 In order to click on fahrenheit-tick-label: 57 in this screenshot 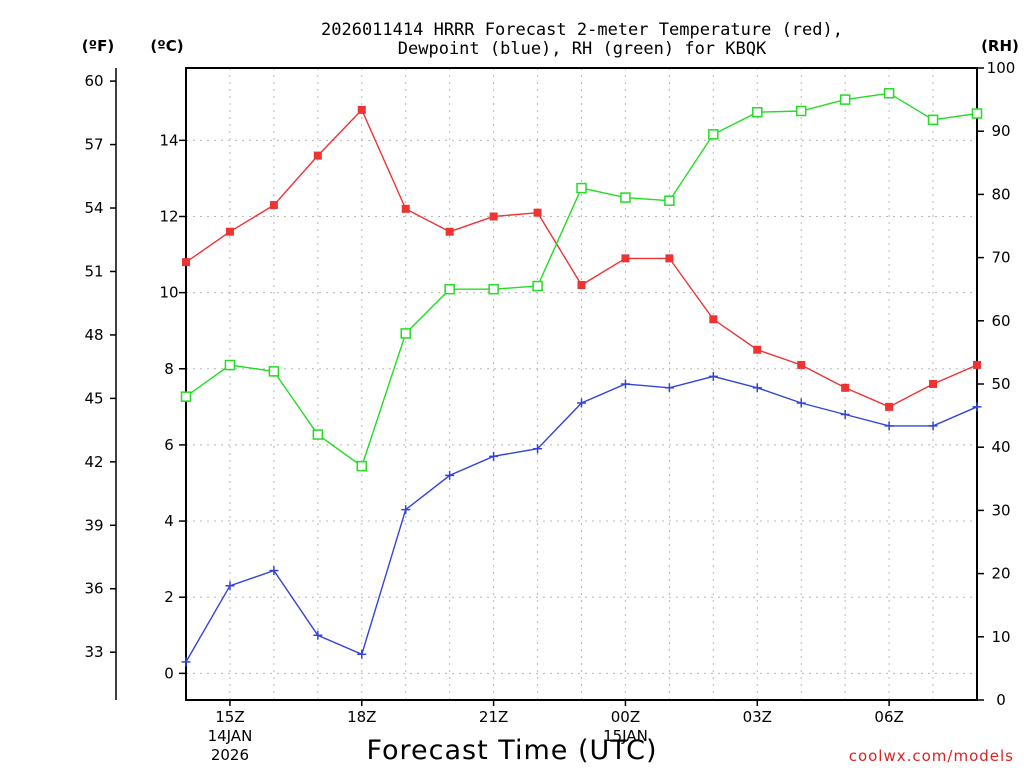, I will do `click(93, 145)`.